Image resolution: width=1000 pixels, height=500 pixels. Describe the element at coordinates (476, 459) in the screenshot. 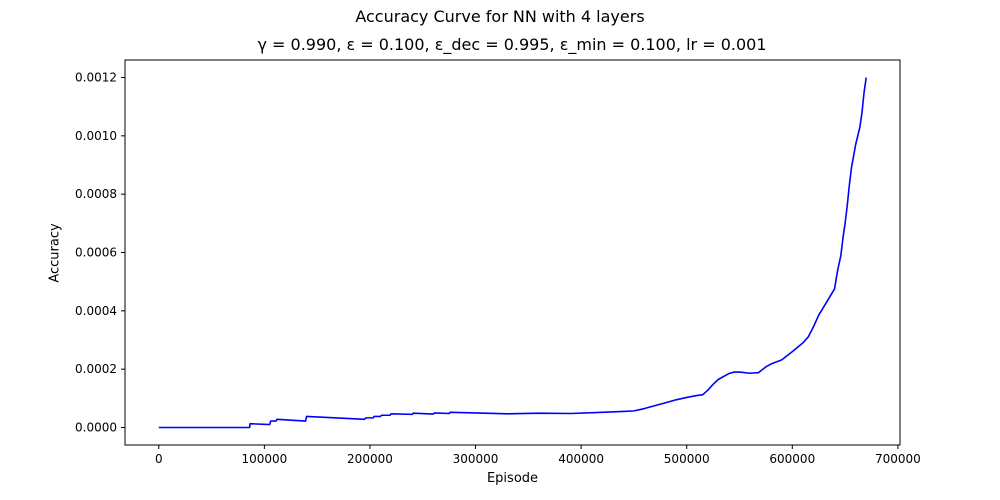

I see `x-tick-label: 300000` at that location.